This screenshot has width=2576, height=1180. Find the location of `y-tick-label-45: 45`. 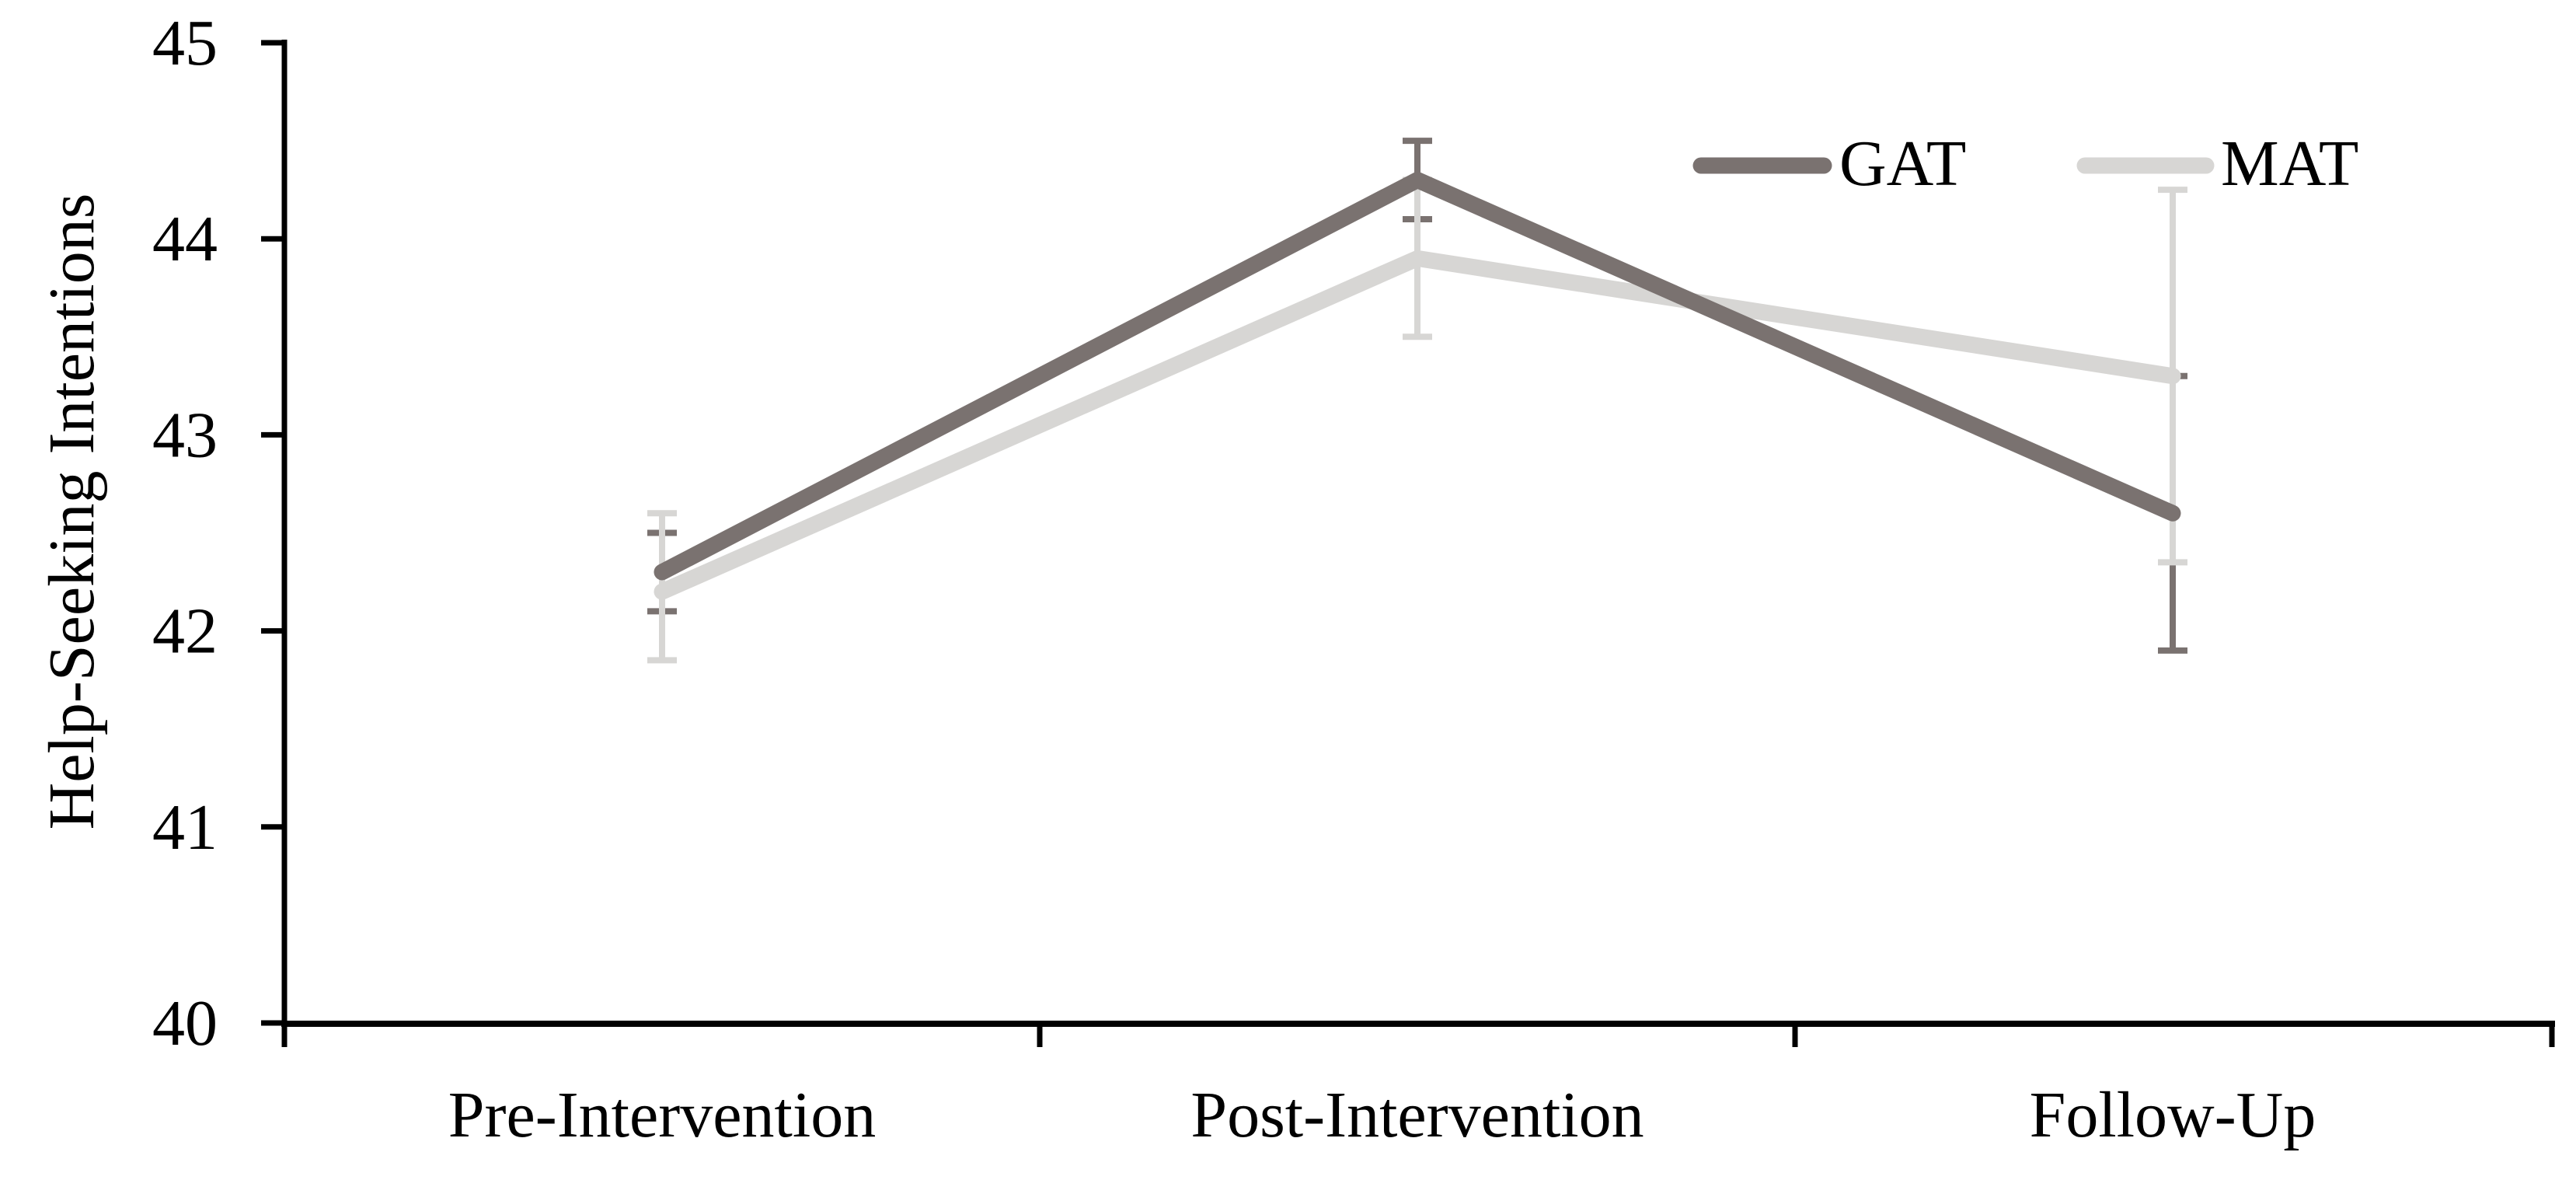

y-tick-label-45: 45 is located at coordinates (185, 43).